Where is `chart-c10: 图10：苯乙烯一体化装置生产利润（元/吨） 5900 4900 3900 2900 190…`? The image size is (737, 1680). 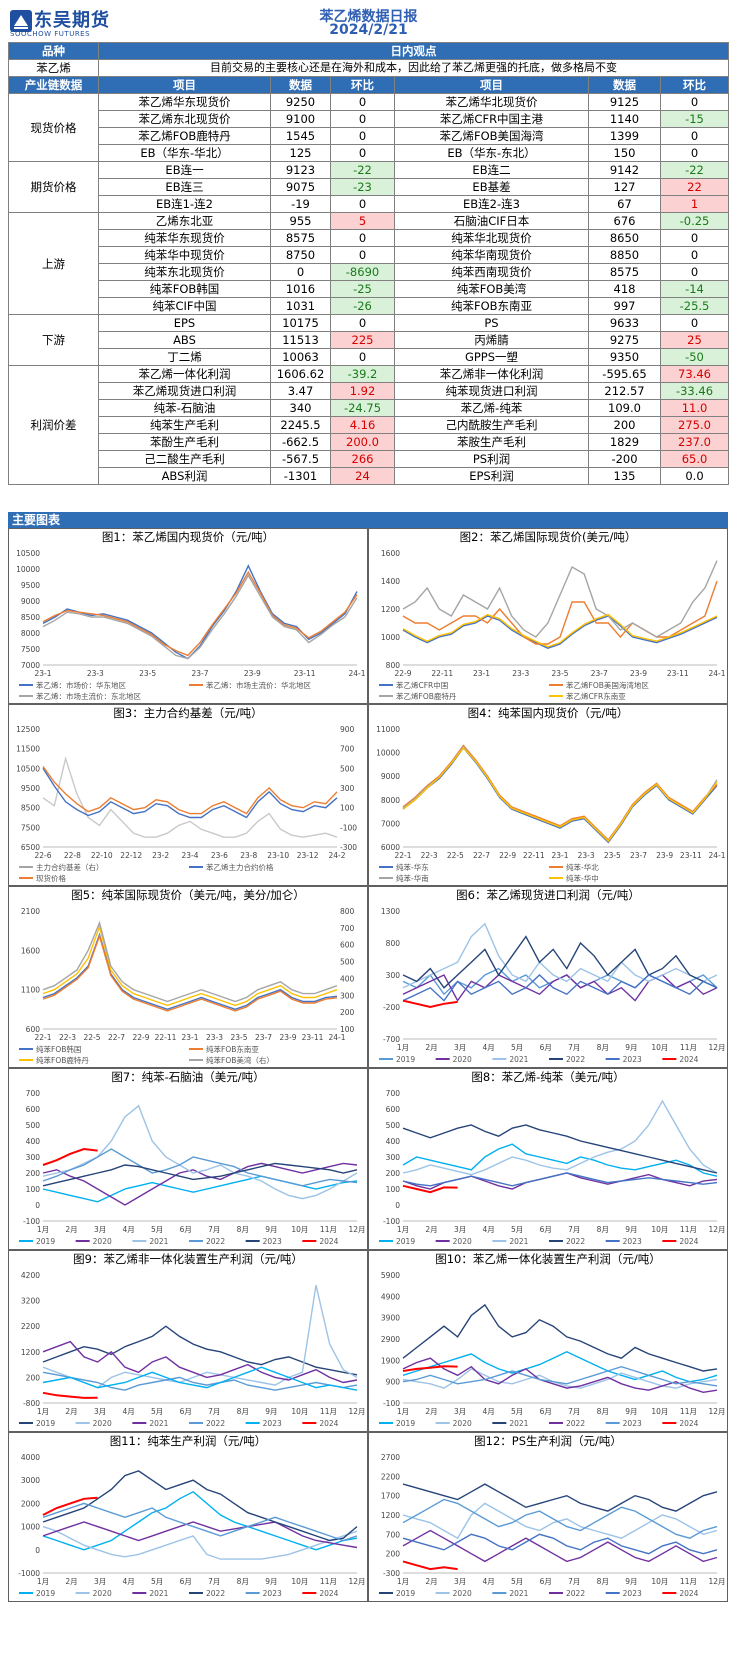
chart-c10: 图10：苯乙烯一体化装置生产利润（元/吨） 5900 4900 3900 2900 190… is located at coordinates (548, 1341).